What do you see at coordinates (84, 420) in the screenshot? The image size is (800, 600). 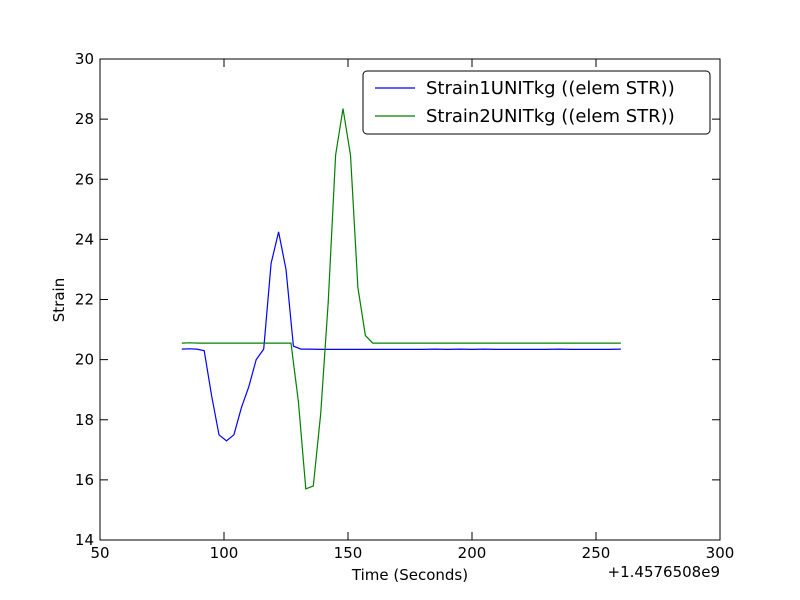 I see `y-tick-label: 18` at bounding box center [84, 420].